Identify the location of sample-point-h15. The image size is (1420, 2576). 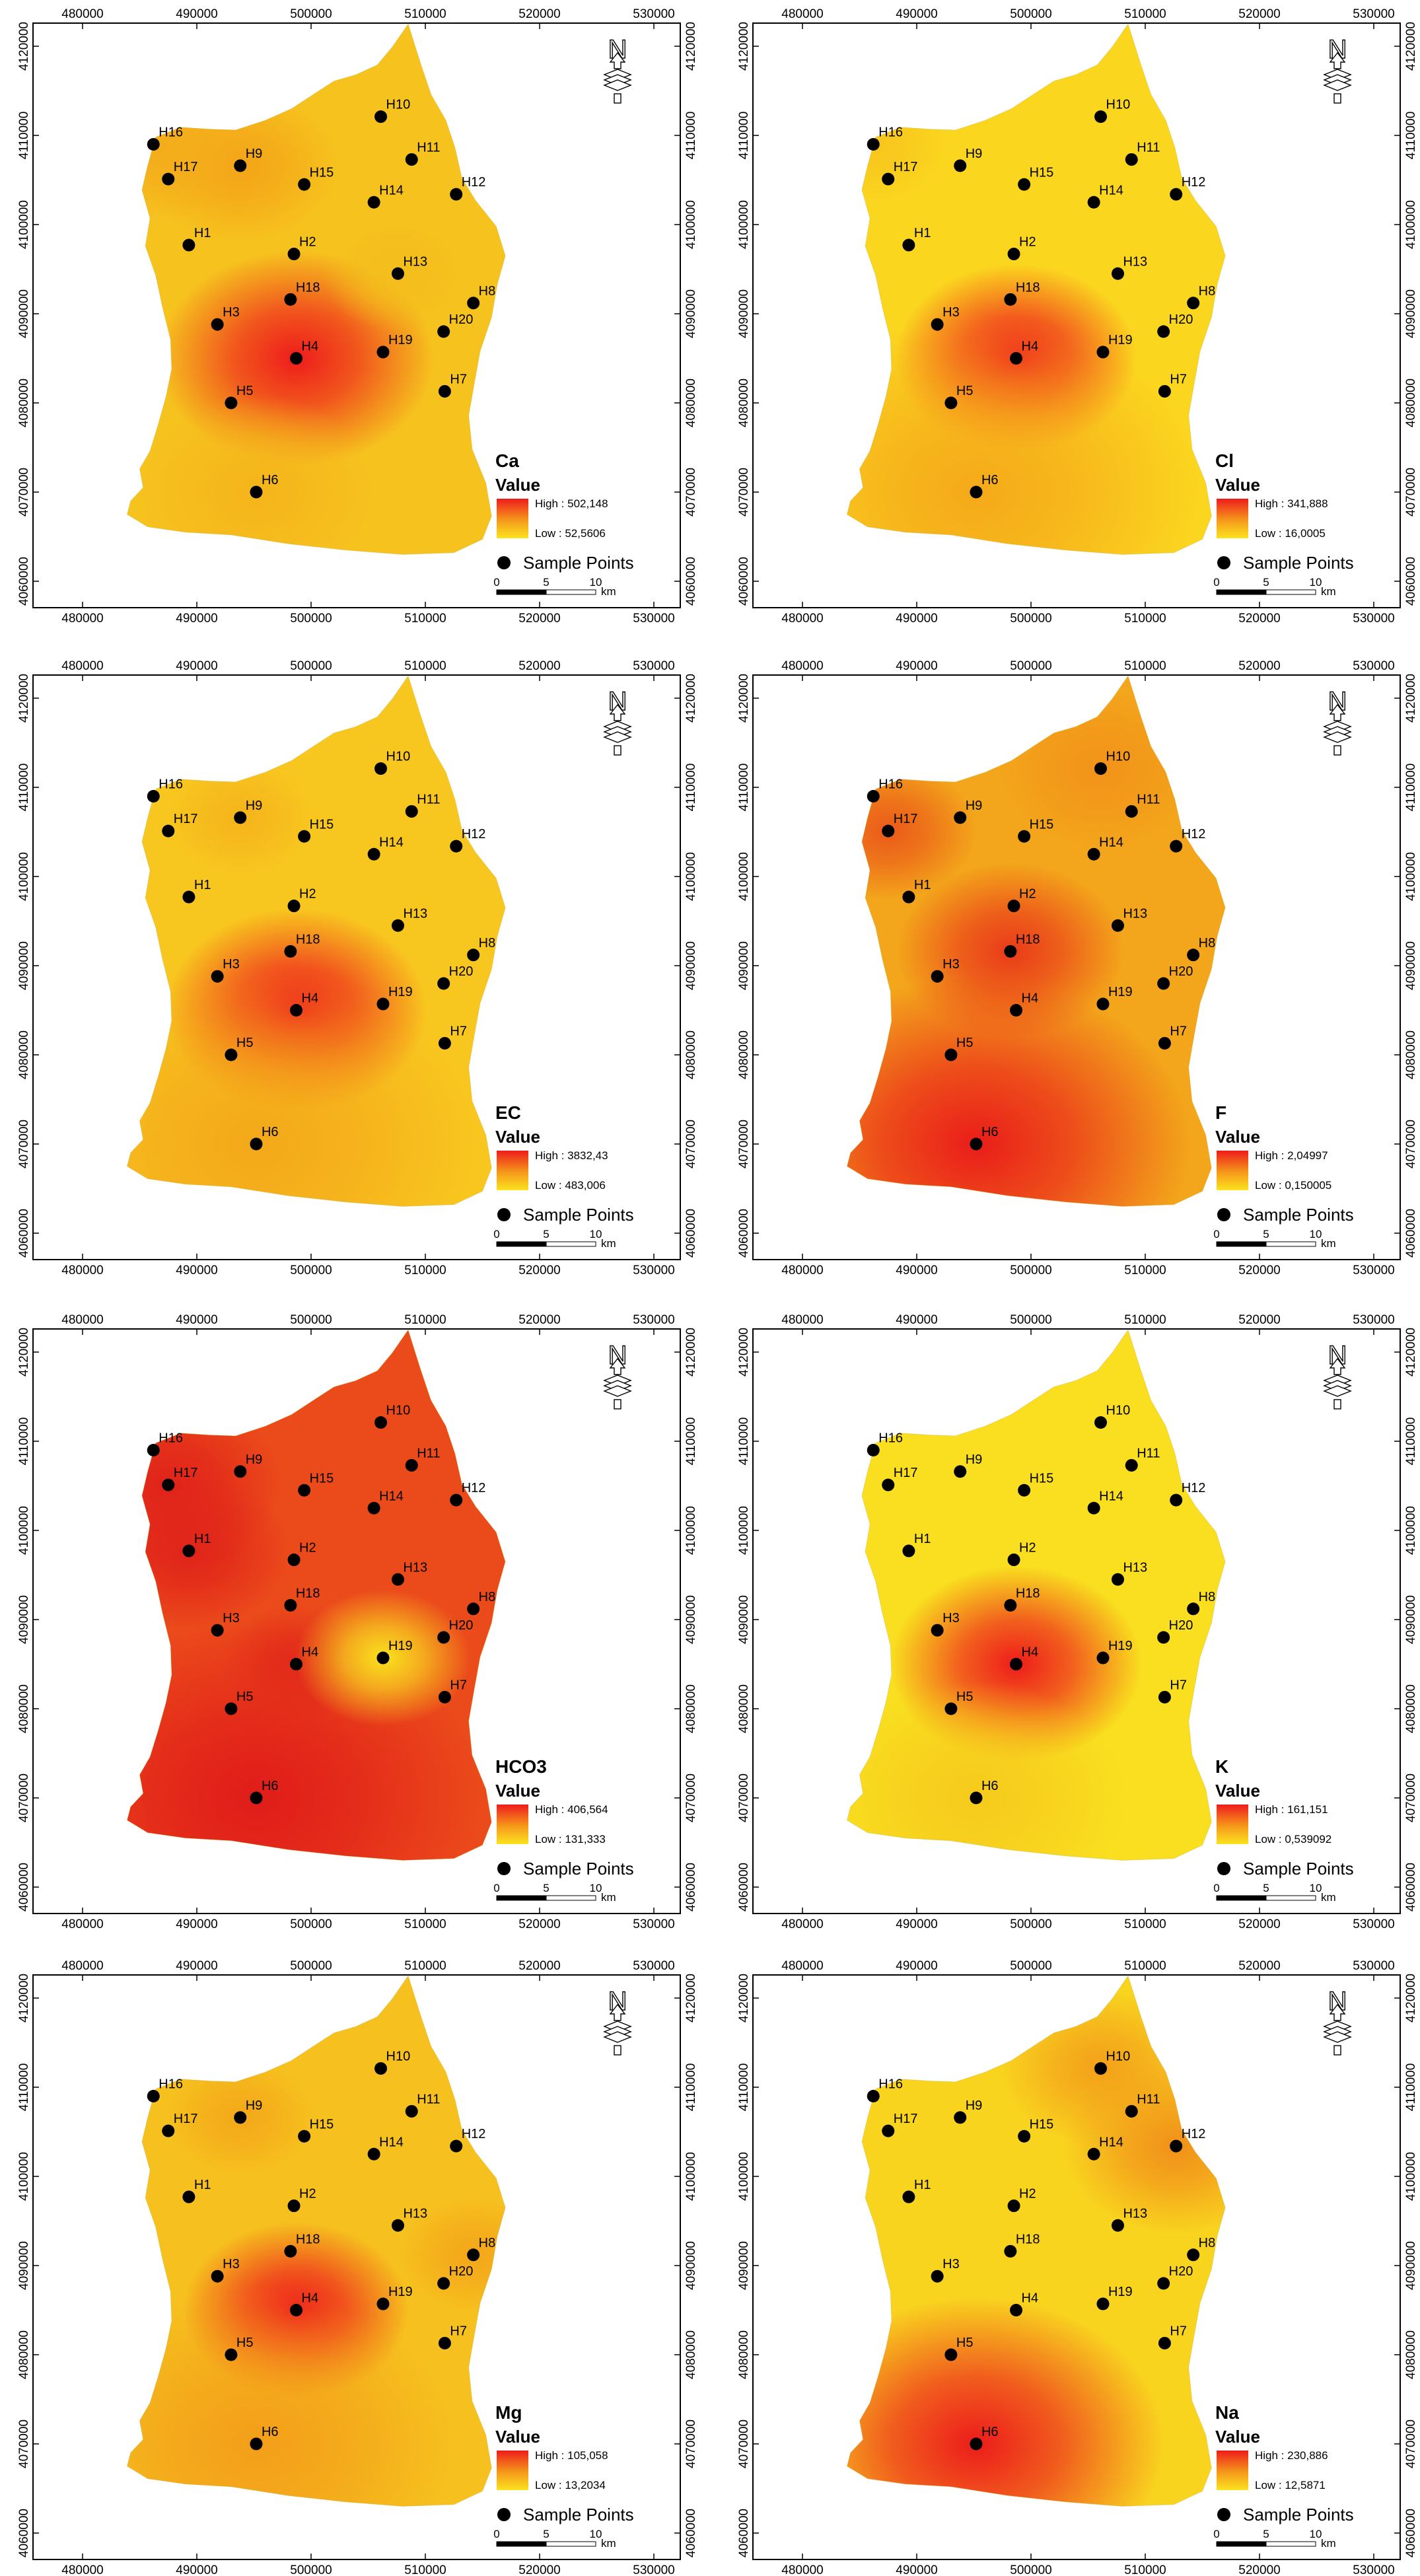
(304, 185).